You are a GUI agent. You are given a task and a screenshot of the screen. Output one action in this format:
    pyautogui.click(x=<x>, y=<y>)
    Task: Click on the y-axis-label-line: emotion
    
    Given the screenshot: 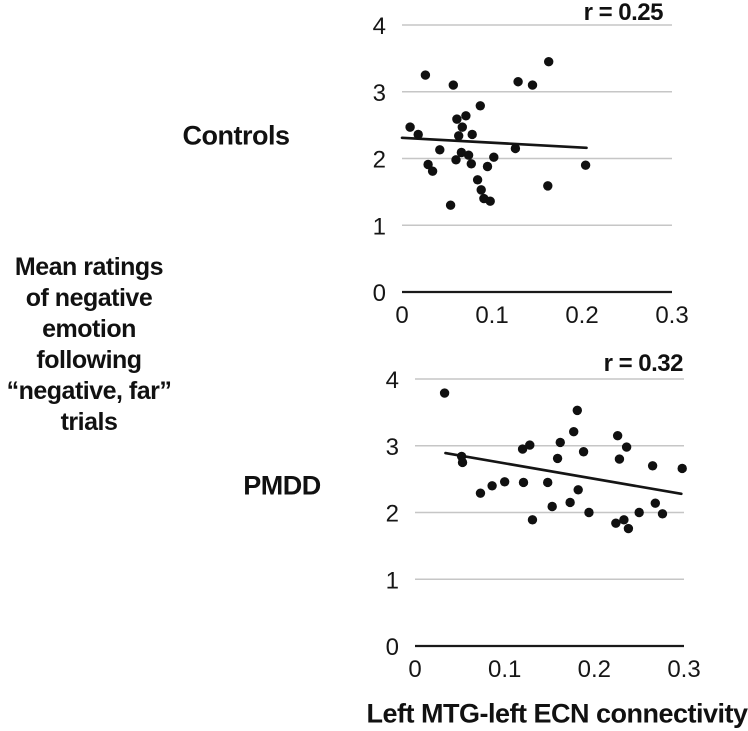 What is the action you would take?
    pyautogui.click(x=89, y=329)
    